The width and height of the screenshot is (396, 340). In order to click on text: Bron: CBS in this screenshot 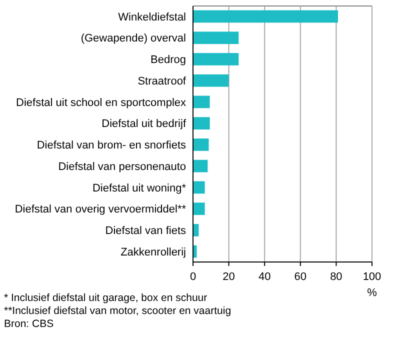, I will do `click(29, 324)`.